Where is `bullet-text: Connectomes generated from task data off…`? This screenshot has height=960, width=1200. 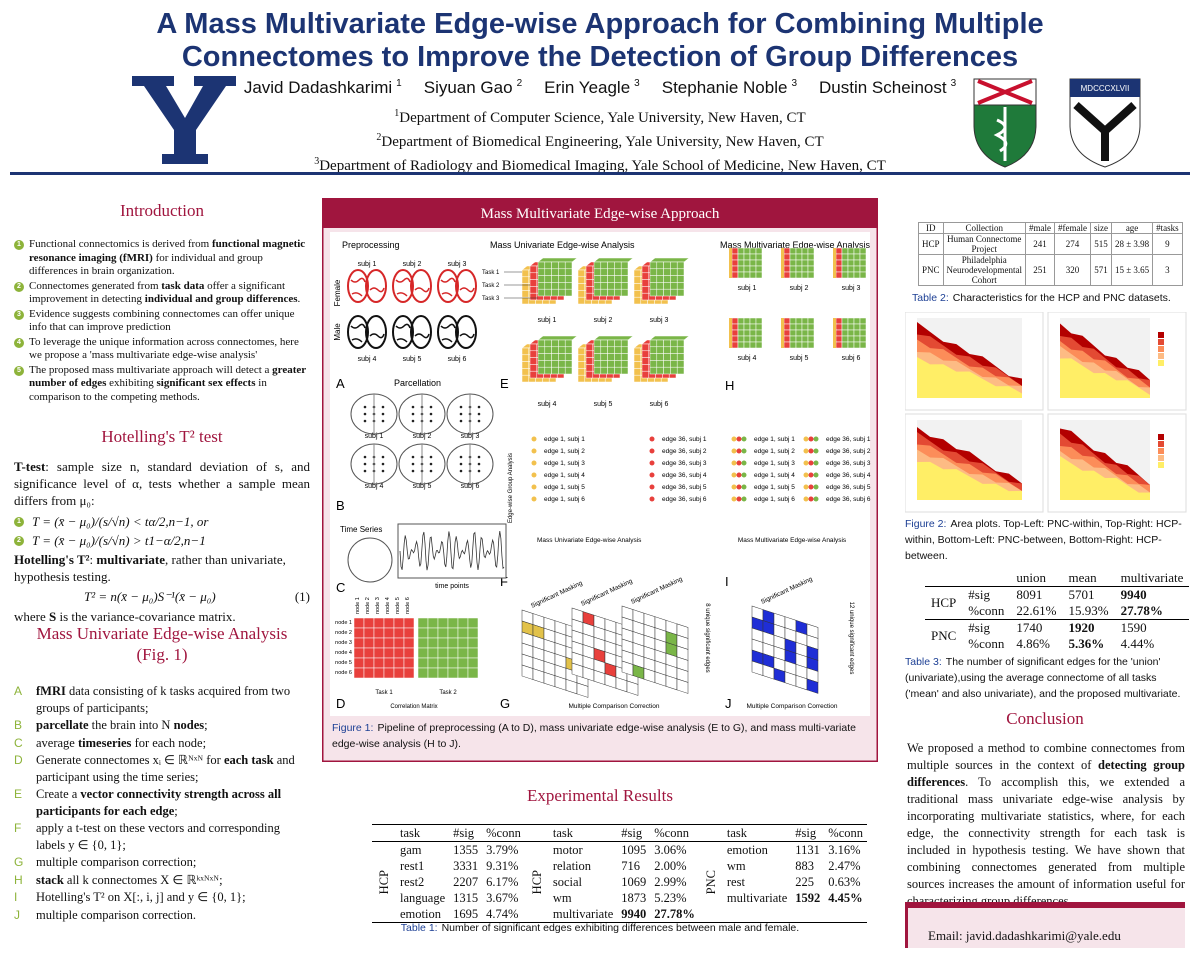 bullet-text: Connectomes generated from task data off… is located at coordinates (169, 293).